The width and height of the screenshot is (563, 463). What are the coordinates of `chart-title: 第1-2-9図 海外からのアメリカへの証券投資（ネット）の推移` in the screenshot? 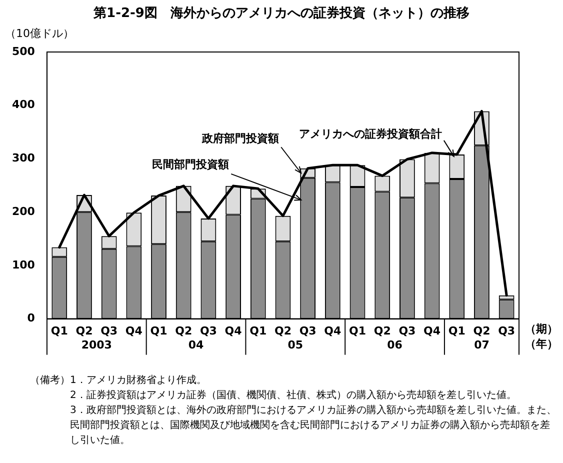 It's located at (281, 13).